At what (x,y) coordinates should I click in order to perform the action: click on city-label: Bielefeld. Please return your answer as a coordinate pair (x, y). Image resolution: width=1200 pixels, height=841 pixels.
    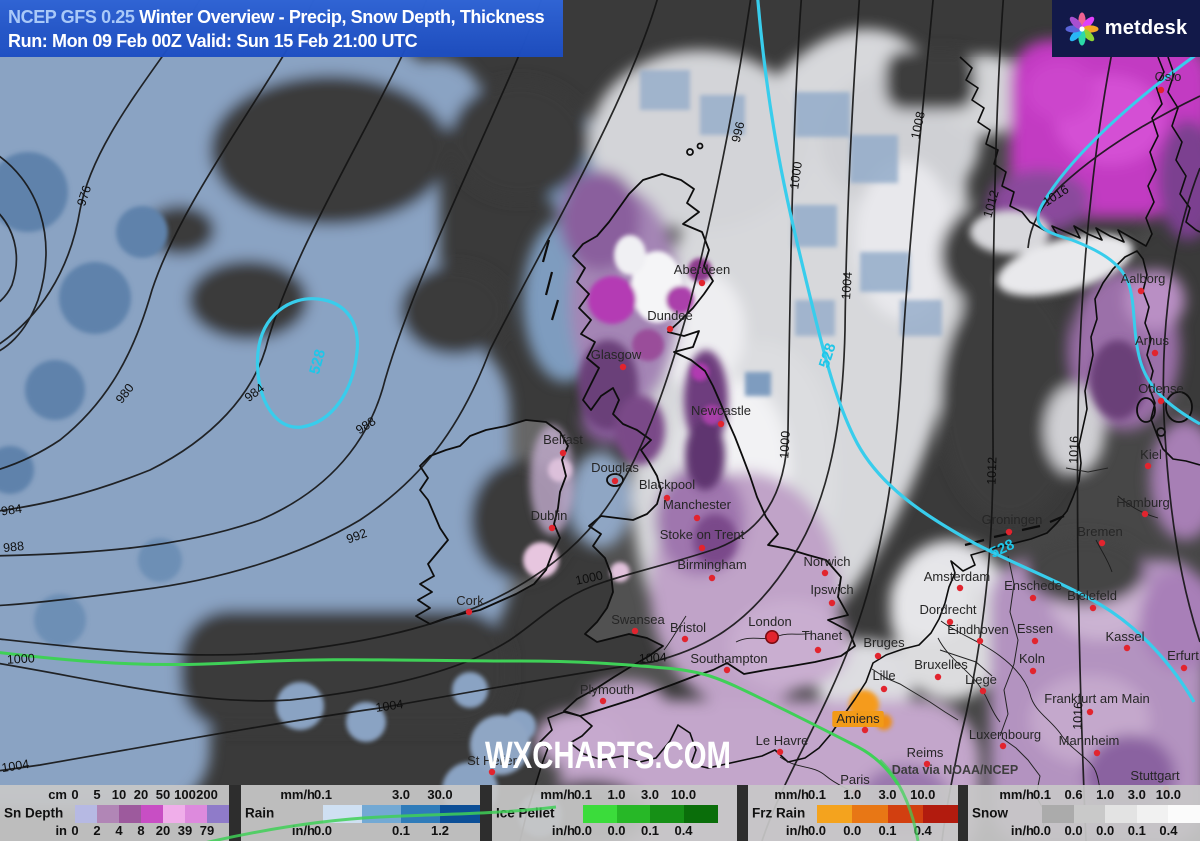
    Looking at the image, I should click on (1092, 595).